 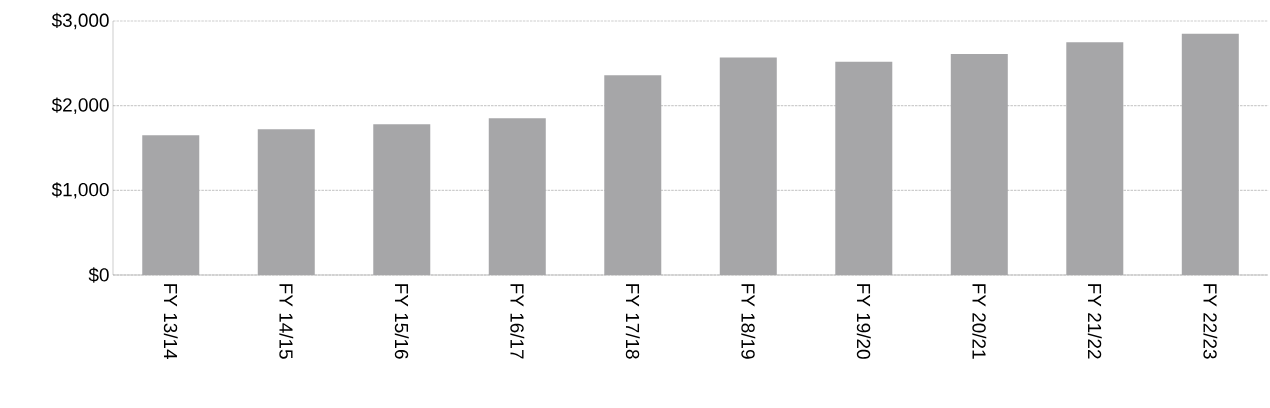 What do you see at coordinates (517, 321) in the screenshot?
I see `x-tick-label: FY 16/17` at bounding box center [517, 321].